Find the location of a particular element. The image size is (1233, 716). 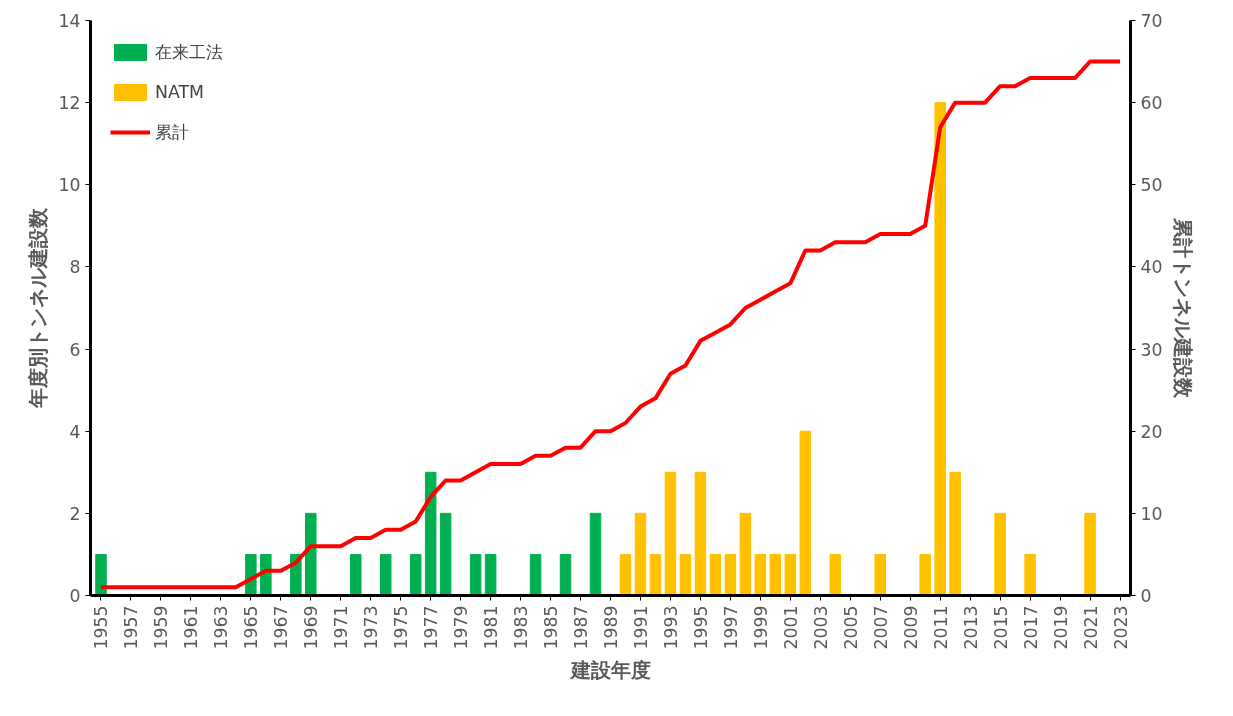

y2-tick-label: 30 is located at coordinates (1151, 349).